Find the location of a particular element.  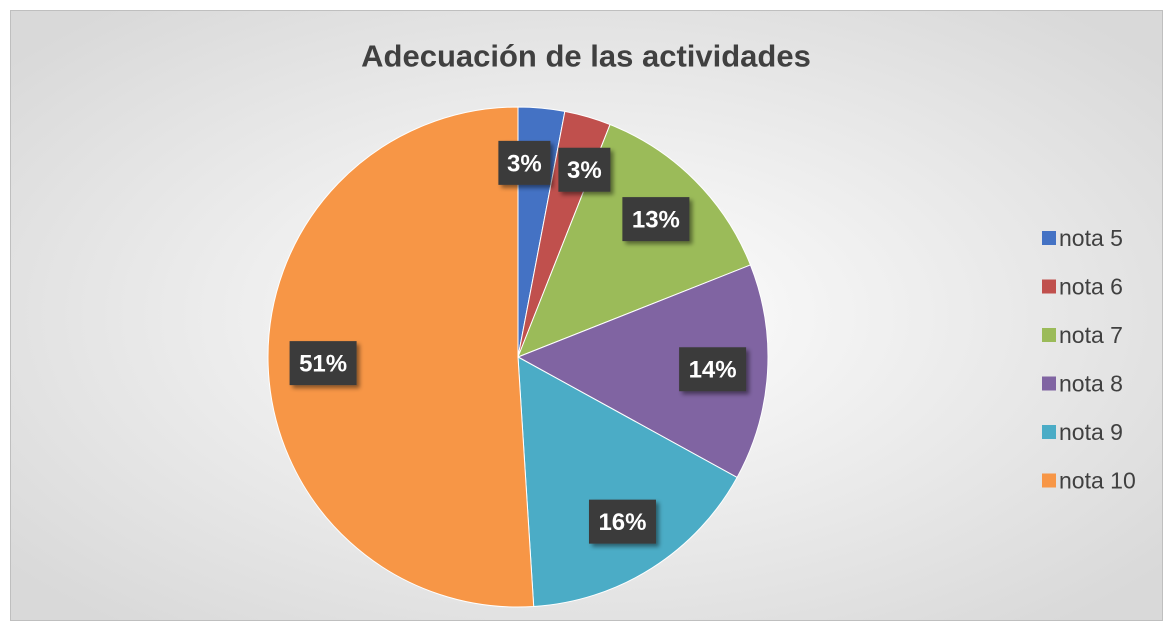

chart-title: Adecuación de las actividades is located at coordinates (586, 56).